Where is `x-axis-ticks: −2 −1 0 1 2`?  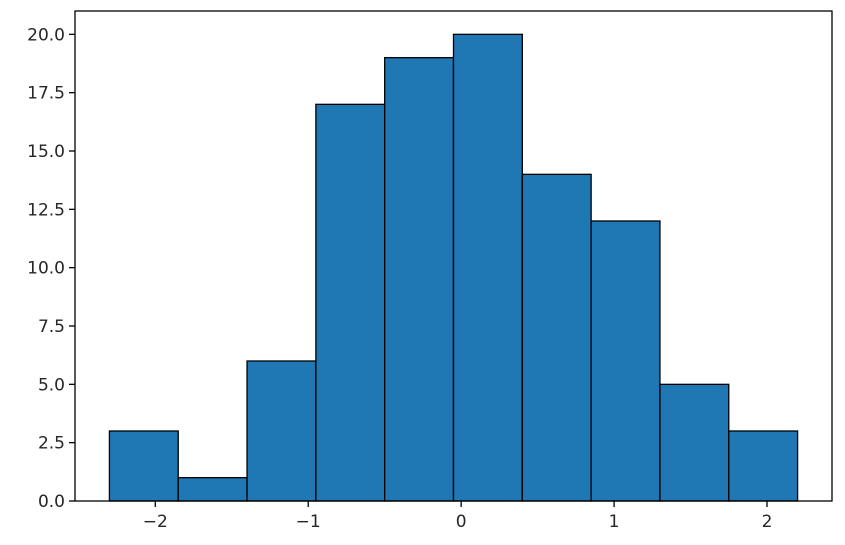 x-axis-ticks: −2 −1 0 1 2 is located at coordinates (458, 516).